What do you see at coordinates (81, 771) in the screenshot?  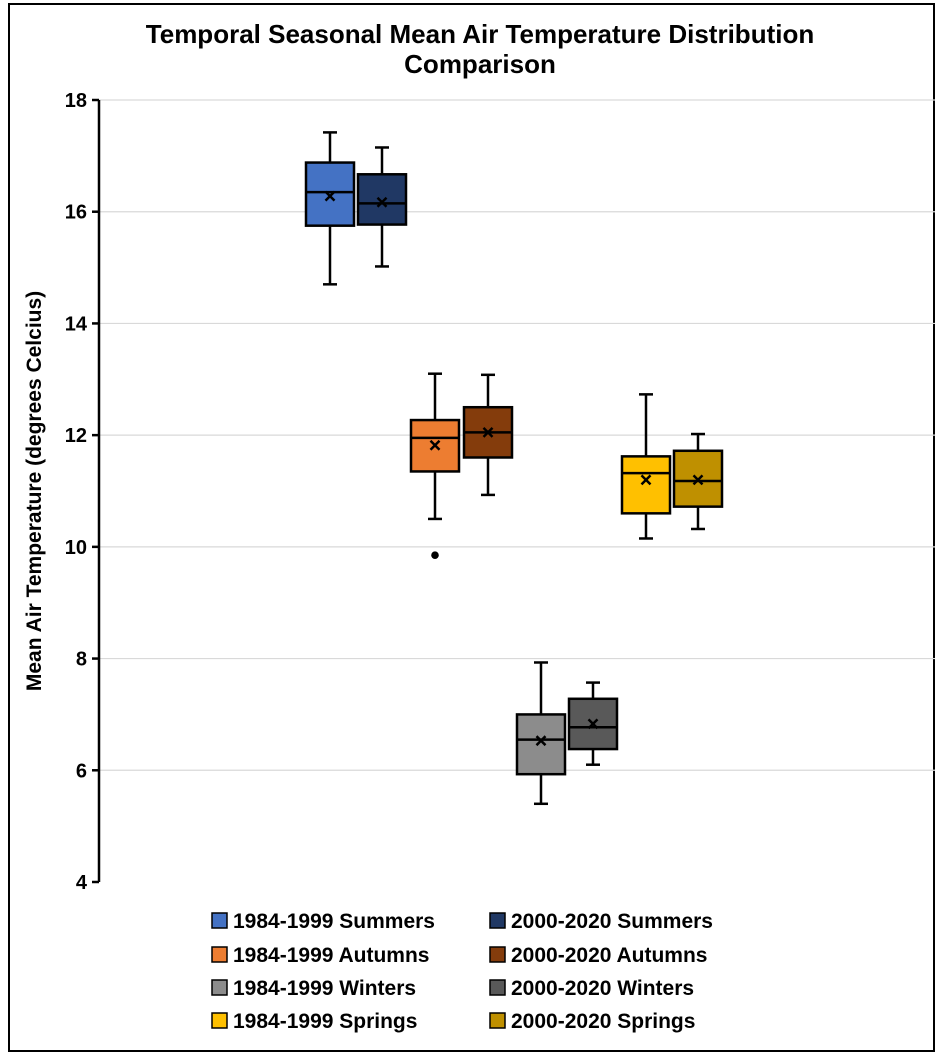 I see `y-tick-label: 6` at bounding box center [81, 771].